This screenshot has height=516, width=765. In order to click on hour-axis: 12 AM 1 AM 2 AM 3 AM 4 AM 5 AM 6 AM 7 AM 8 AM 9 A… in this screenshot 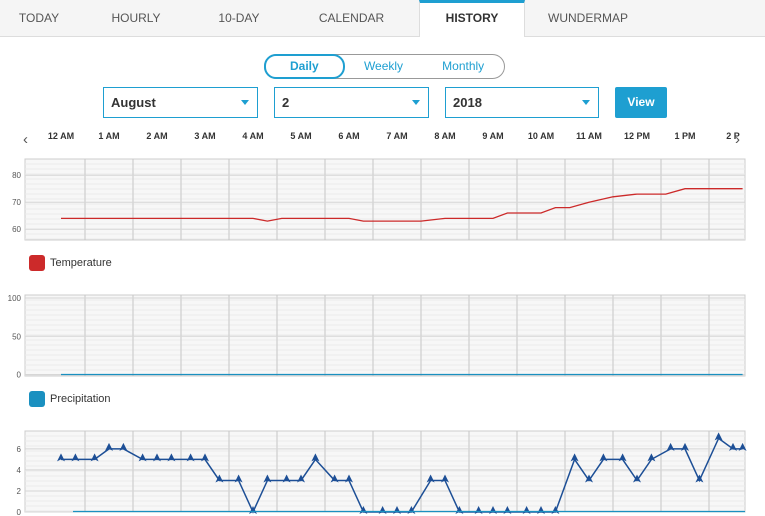, I will do `click(382, 138)`.